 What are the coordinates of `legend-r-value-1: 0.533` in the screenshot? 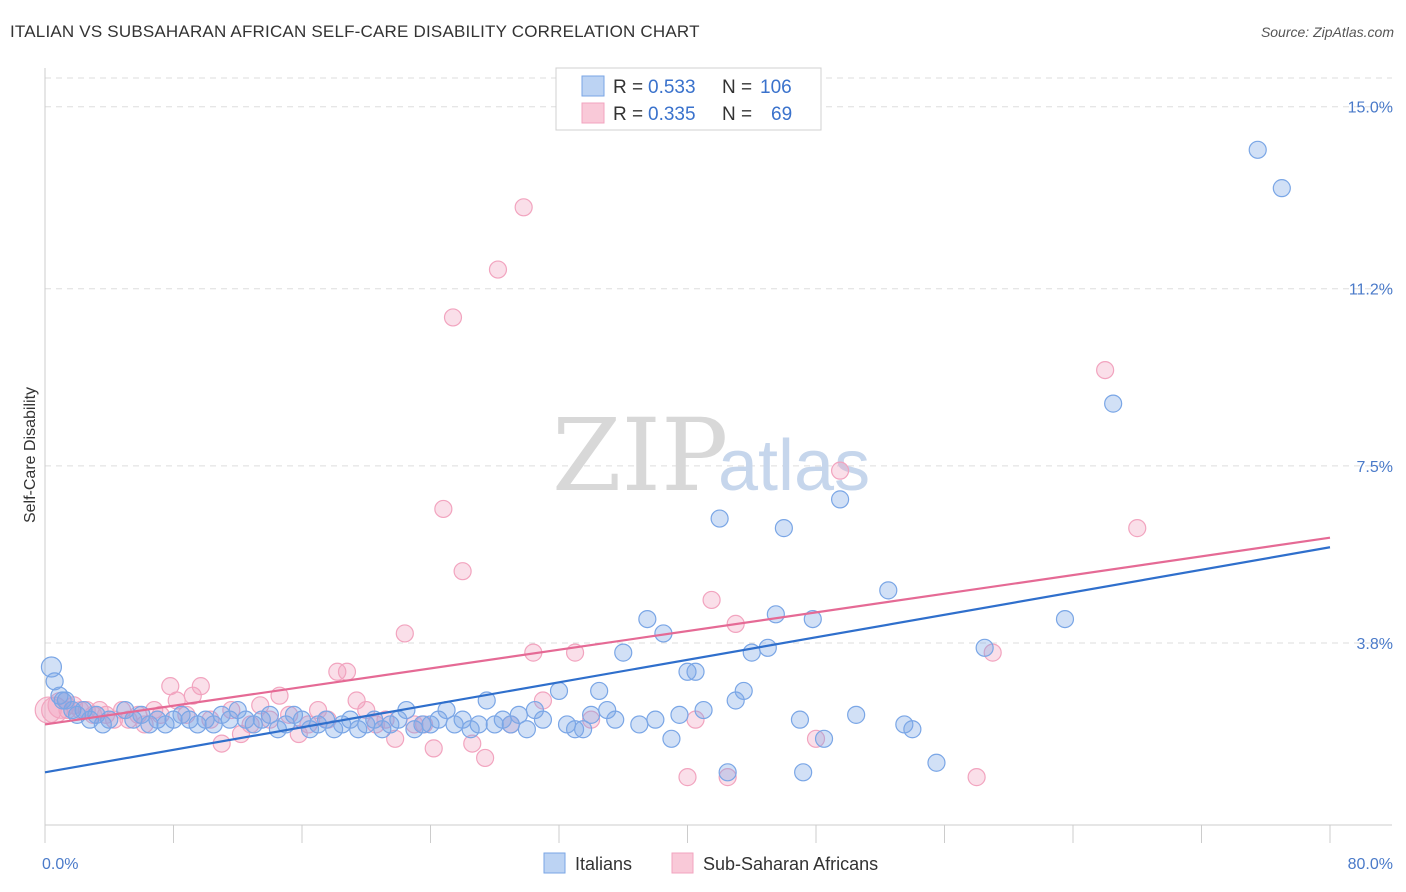 It's located at (672, 87).